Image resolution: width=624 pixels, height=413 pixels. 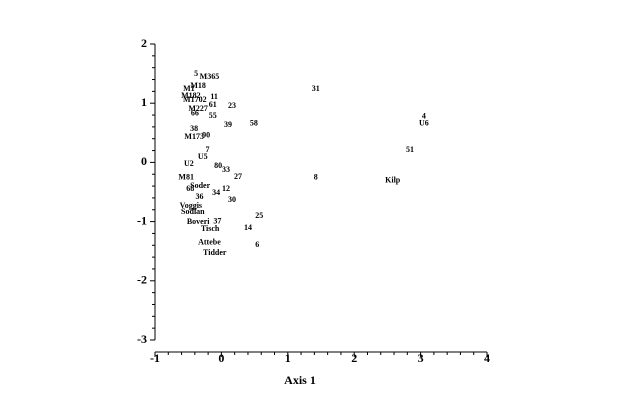 I want to click on x-tick-label: 0, so click(x=221, y=358).